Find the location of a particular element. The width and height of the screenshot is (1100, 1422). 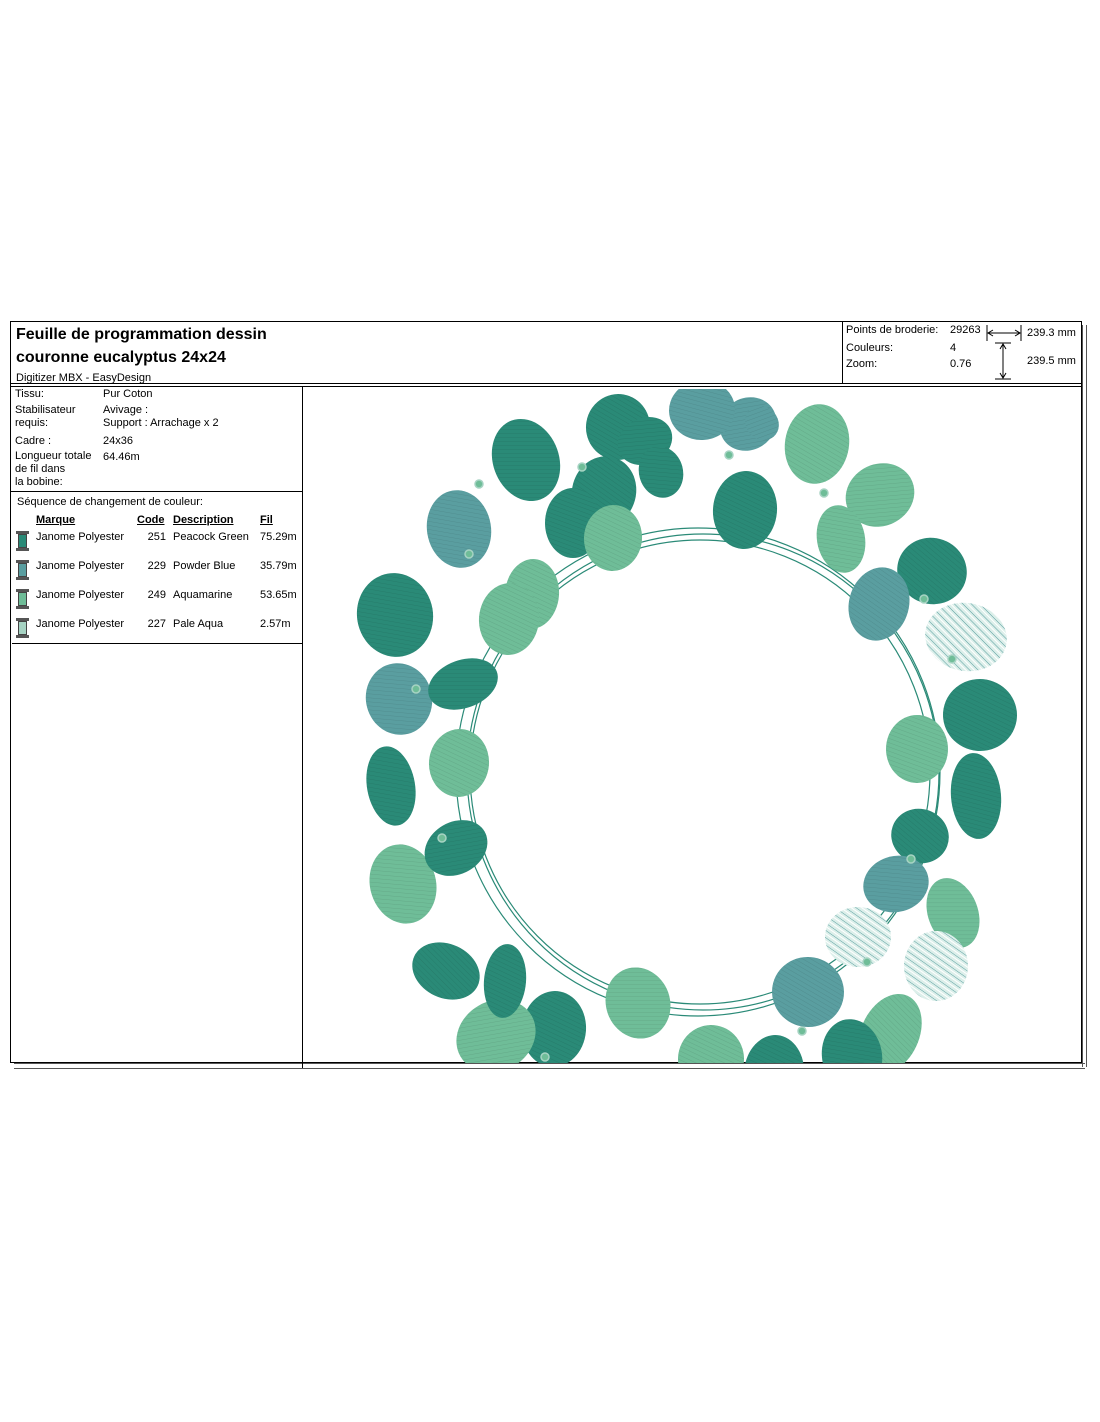

points-value: 29263 is located at coordinates (965, 330).